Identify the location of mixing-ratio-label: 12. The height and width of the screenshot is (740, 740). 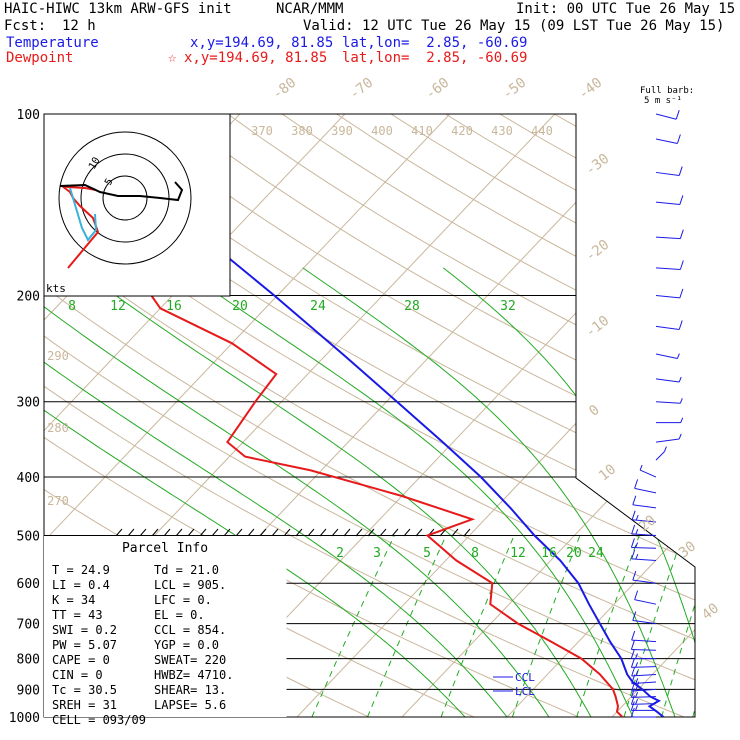
(518, 553).